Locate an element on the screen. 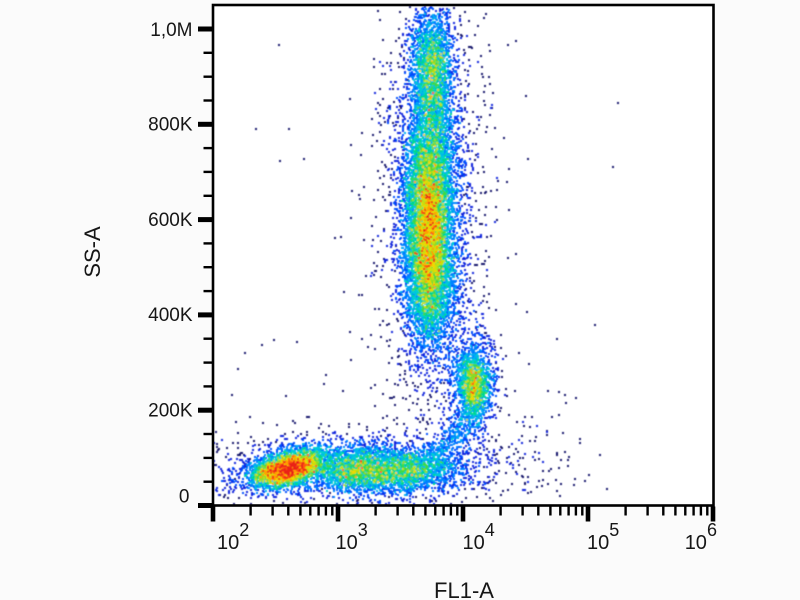 The image size is (800, 600). svg-text: 200K is located at coordinates (170, 411).